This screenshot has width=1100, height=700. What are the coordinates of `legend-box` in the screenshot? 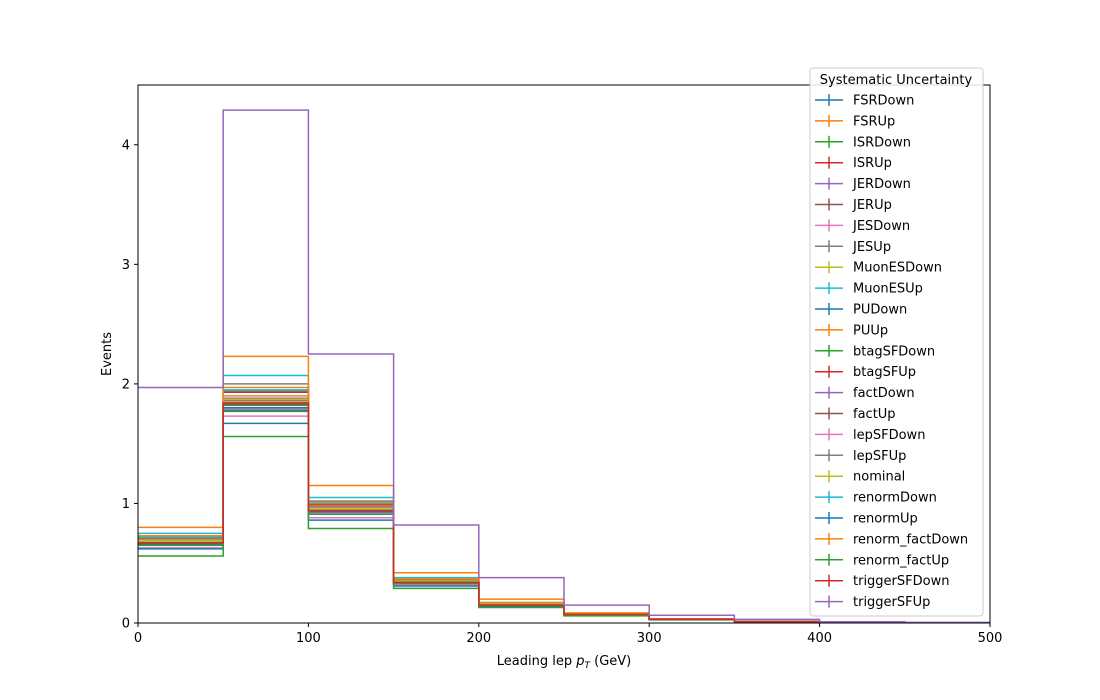 It's located at (896, 342).